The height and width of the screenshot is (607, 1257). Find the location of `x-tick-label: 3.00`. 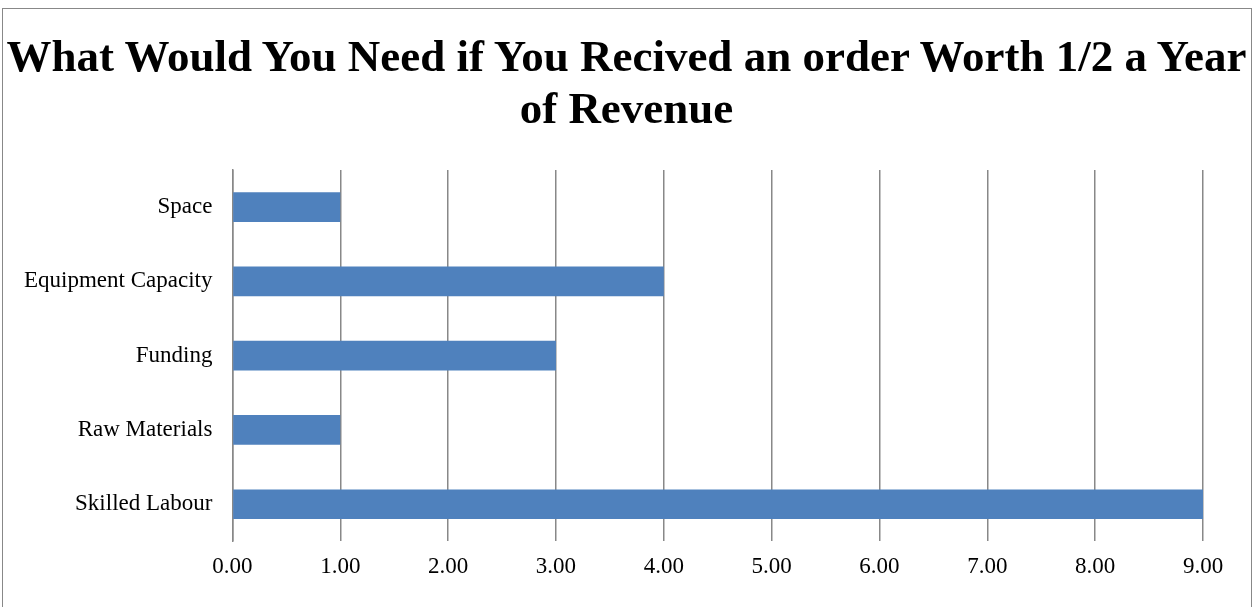

x-tick-label: 3.00 is located at coordinates (556, 566).